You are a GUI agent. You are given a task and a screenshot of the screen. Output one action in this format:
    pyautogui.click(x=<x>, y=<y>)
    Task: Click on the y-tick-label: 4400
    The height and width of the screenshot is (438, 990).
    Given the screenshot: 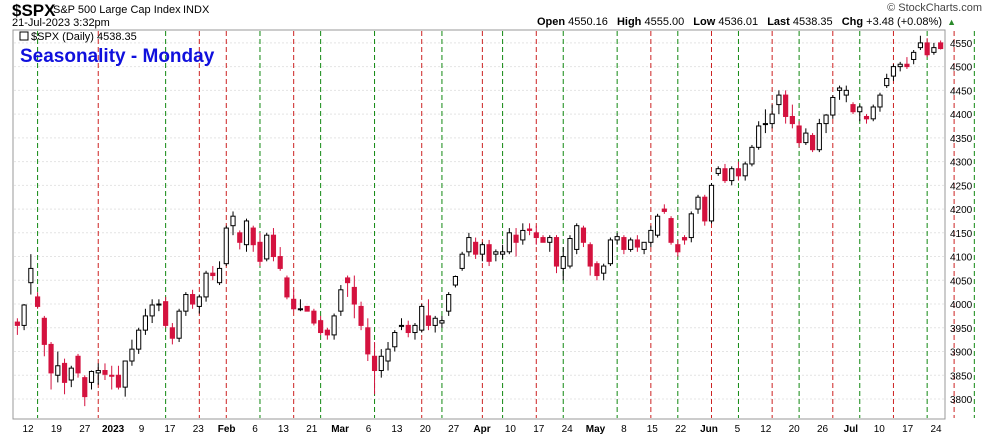 What is the action you would take?
    pyautogui.click(x=961, y=115)
    